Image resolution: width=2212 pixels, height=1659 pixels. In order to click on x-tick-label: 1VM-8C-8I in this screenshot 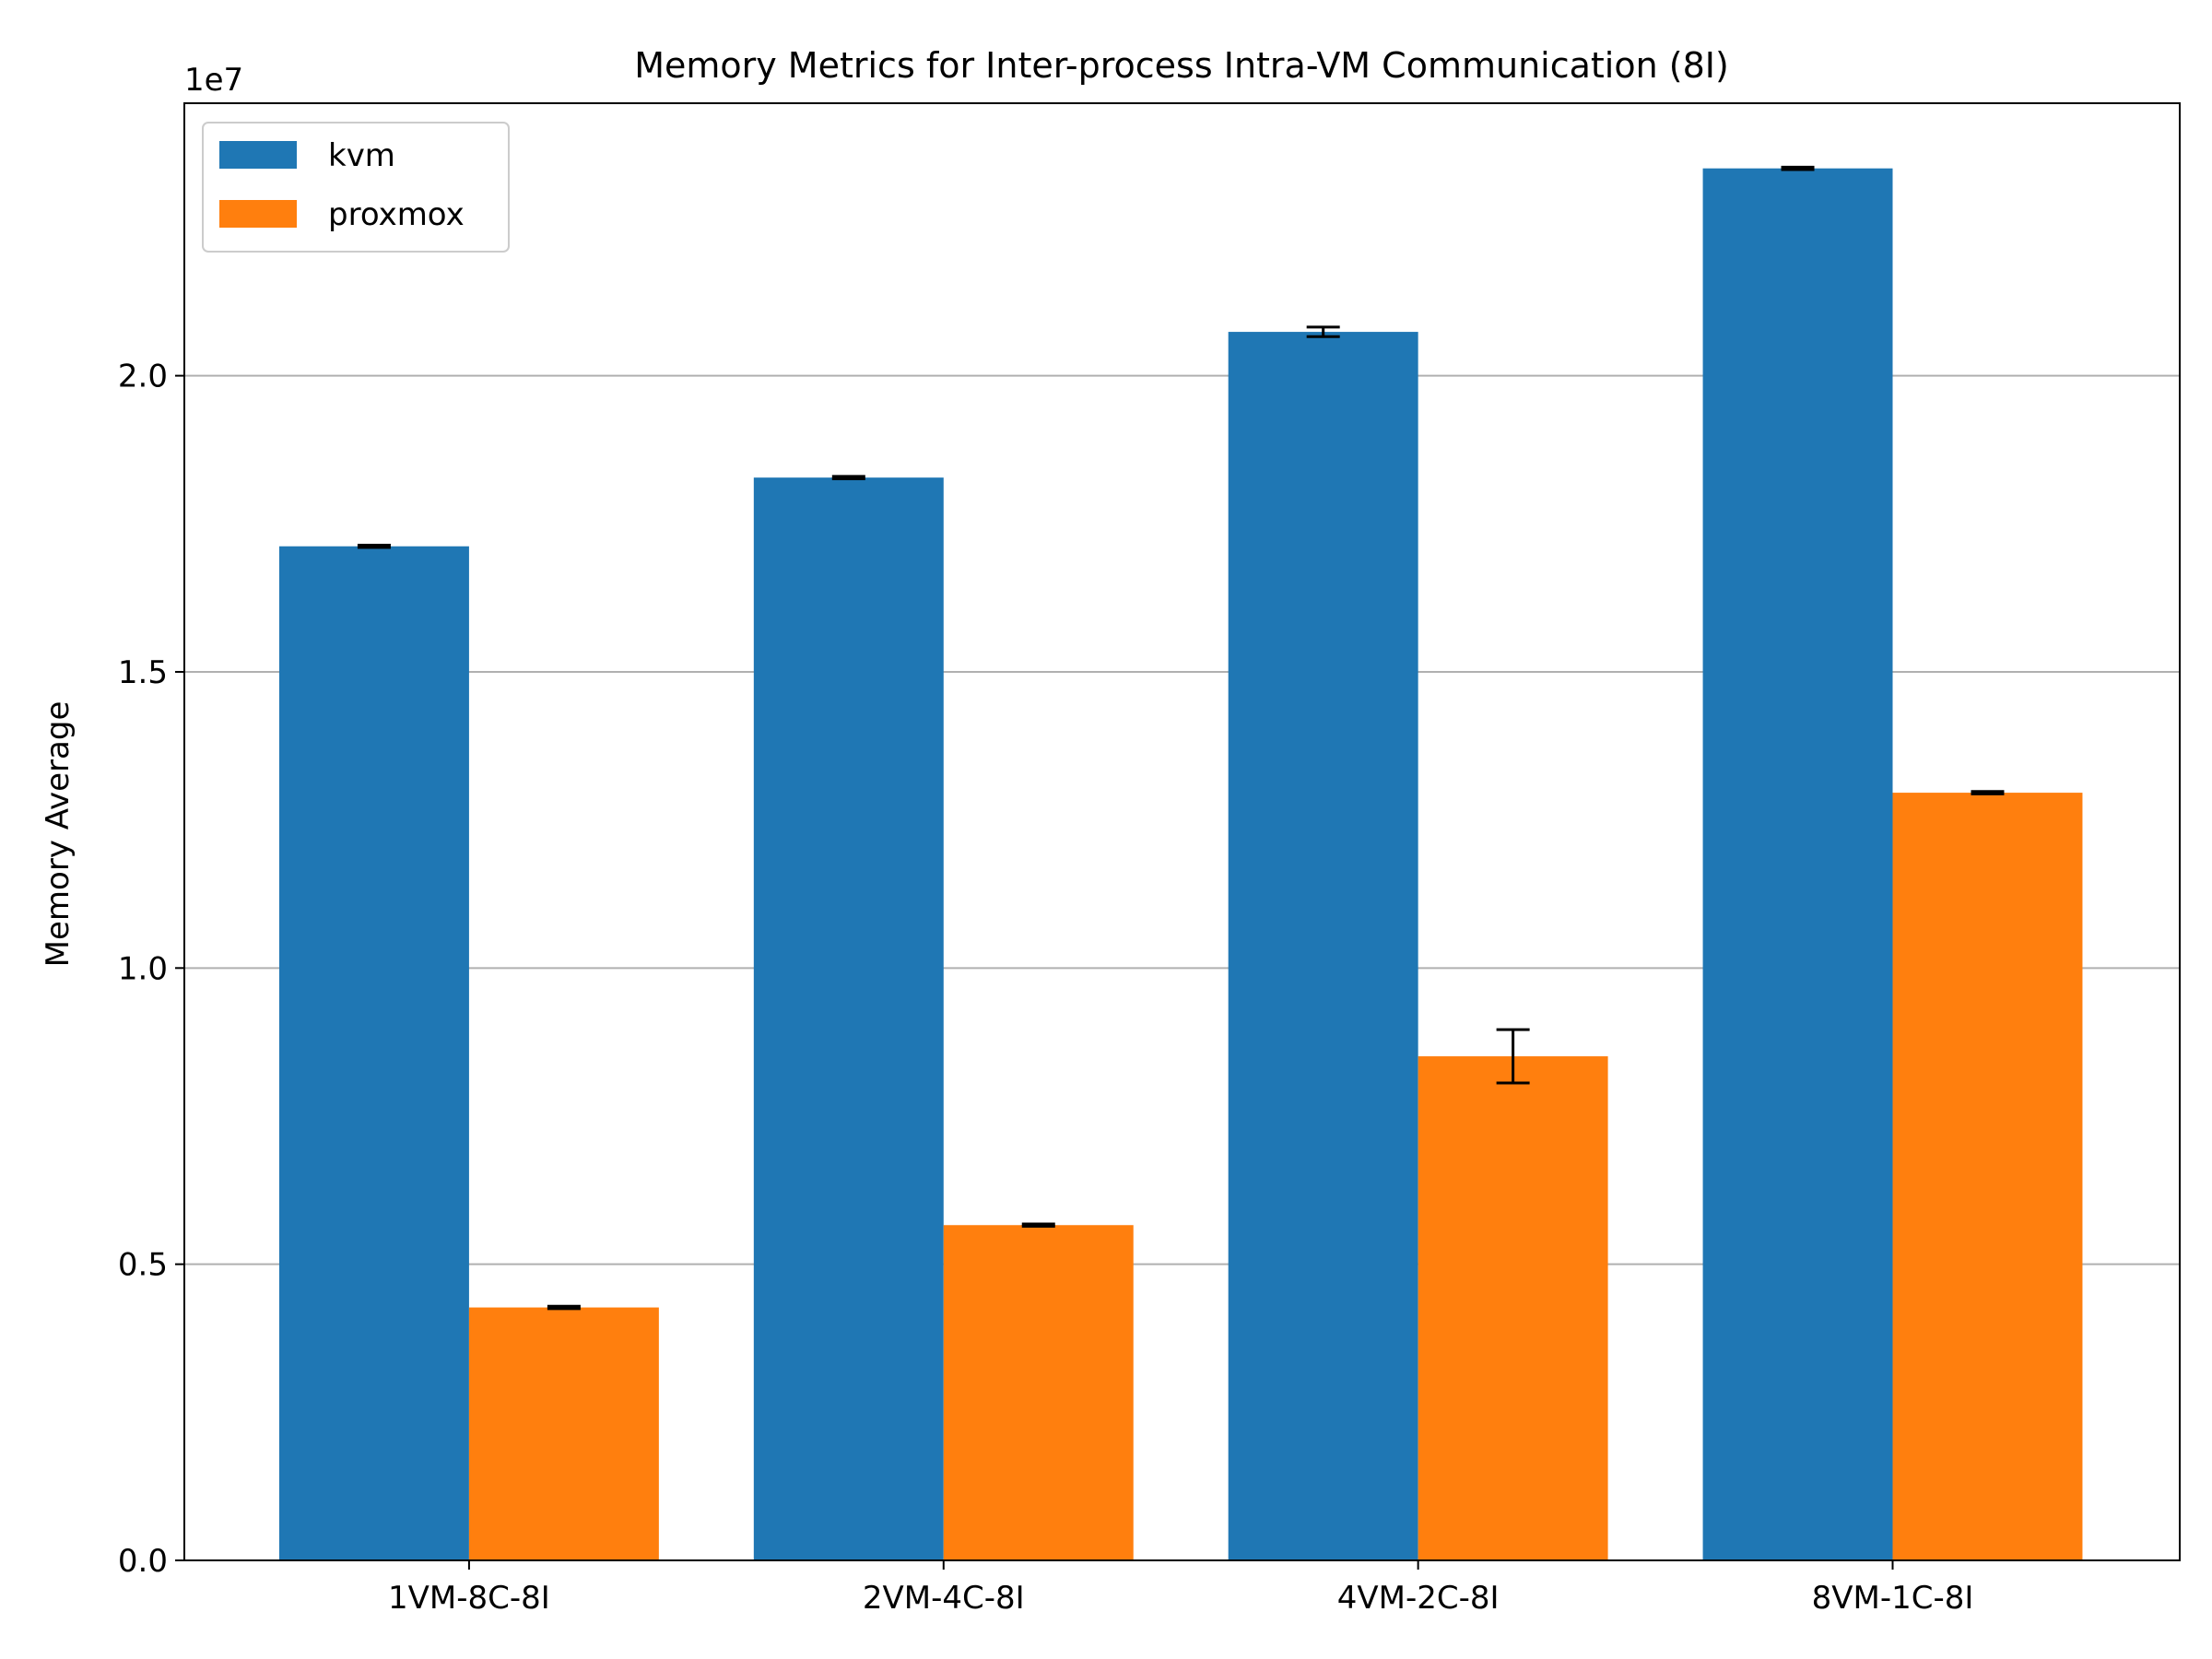, I will do `click(469, 1598)`.